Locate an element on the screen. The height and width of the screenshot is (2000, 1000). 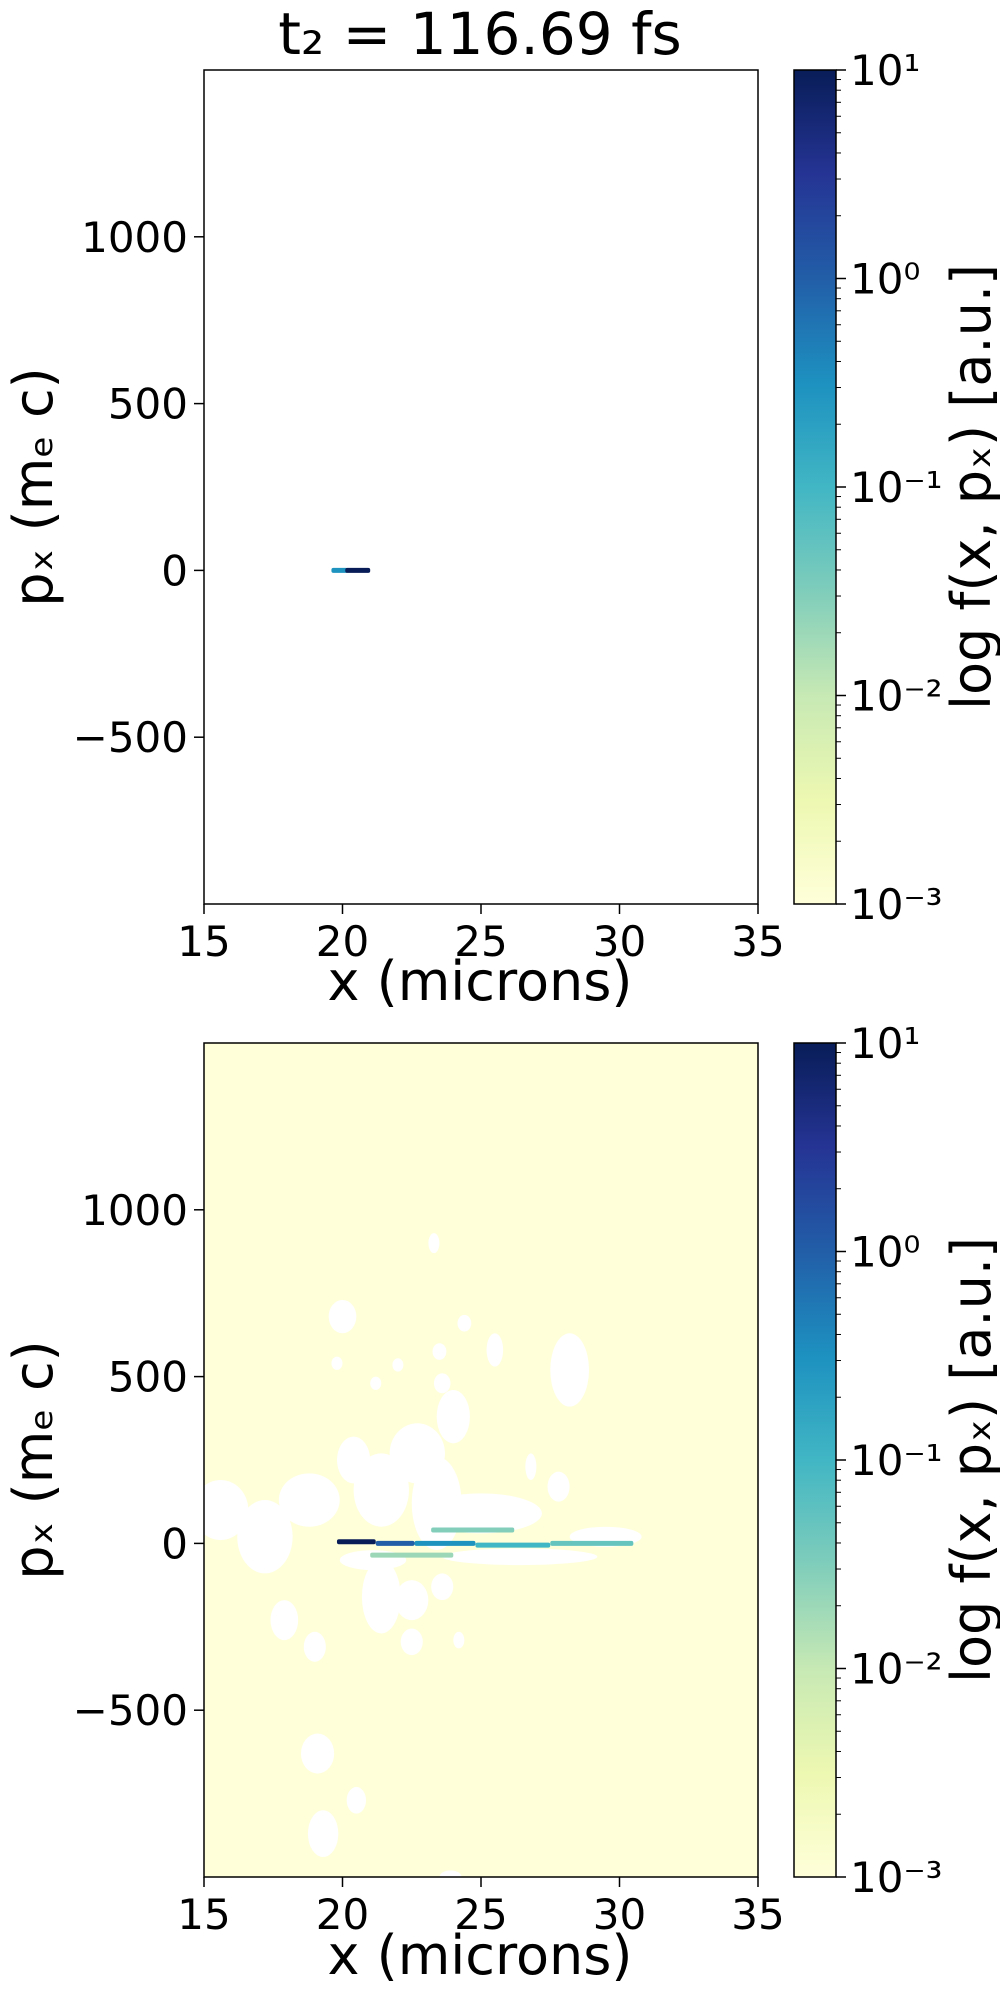
x-axis-label-top: x (microns) is located at coordinates (480, 981).